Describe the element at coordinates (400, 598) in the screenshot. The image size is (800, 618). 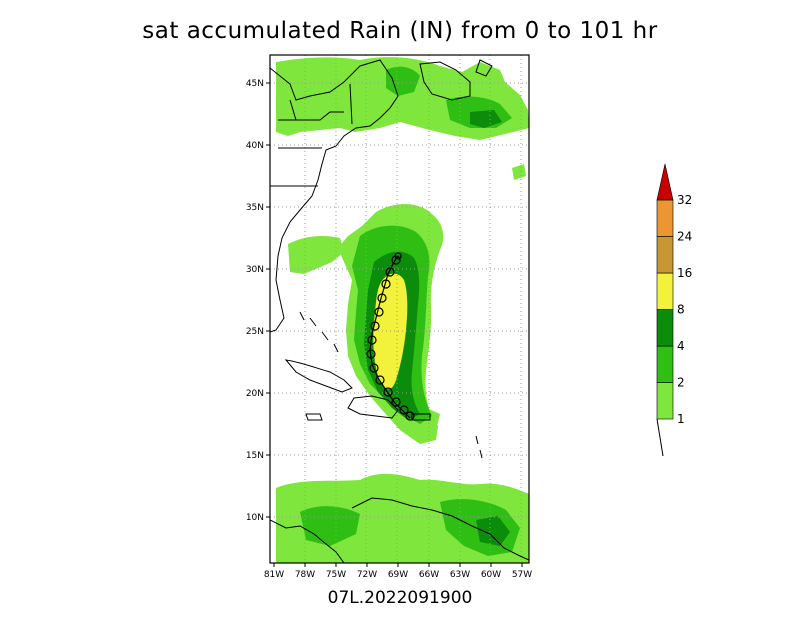
I see `map-footer-label: 07L.2022091900` at that location.